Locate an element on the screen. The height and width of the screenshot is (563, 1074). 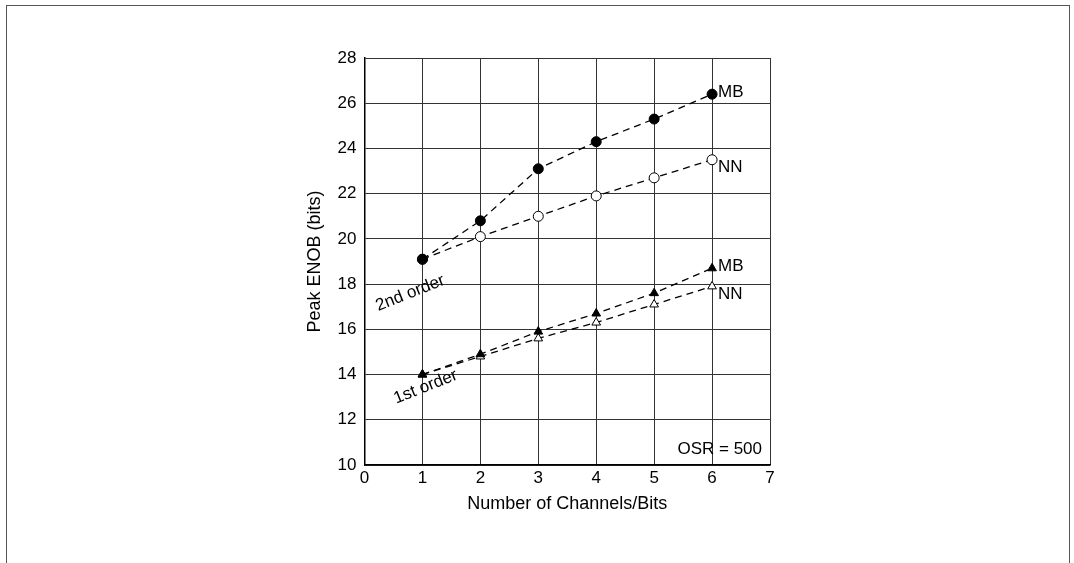
y-tick-label: 10 is located at coordinates (347, 464).